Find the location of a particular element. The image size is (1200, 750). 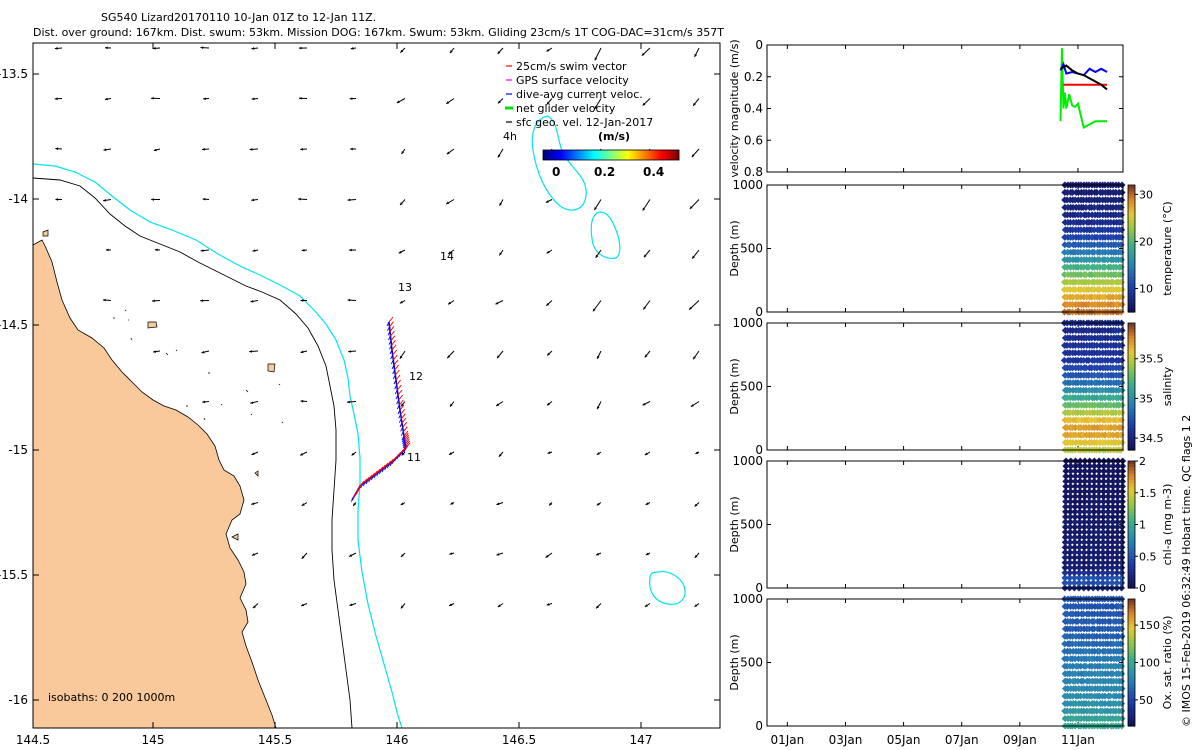

legend-net-glider-velocity: net glider velocity is located at coordinates (566, 108).